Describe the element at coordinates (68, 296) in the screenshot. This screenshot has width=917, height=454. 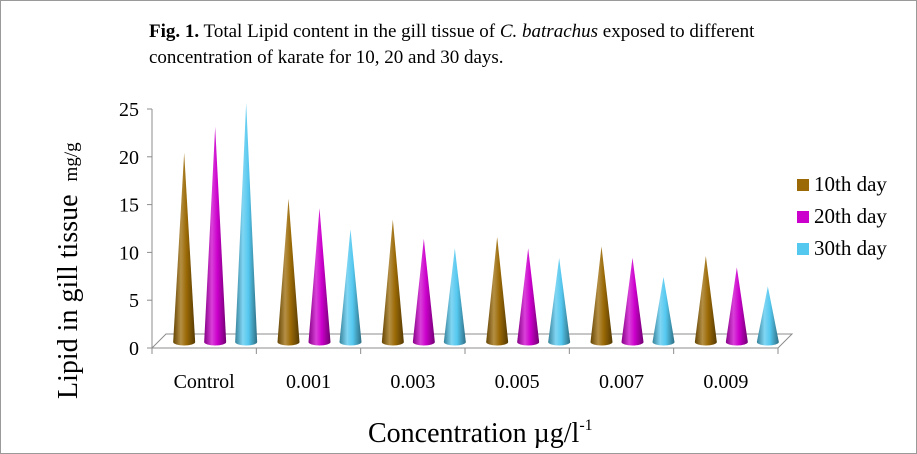
I see `y-axis-title: Lipid in gill tissue` at that location.